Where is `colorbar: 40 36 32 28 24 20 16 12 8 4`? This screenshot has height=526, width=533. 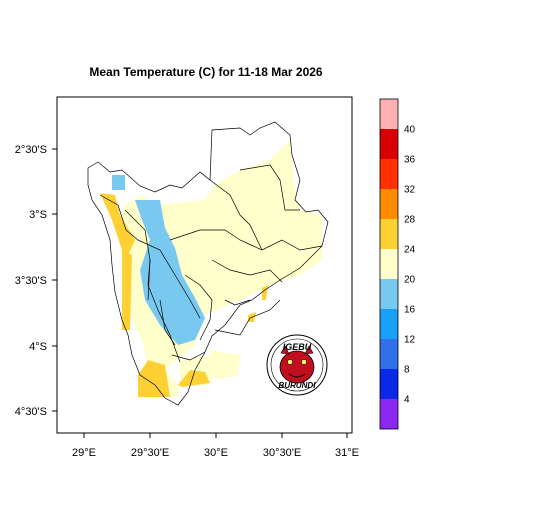
colorbar: 40 36 32 28 24 20 16 12 8 4 is located at coordinates (397, 264).